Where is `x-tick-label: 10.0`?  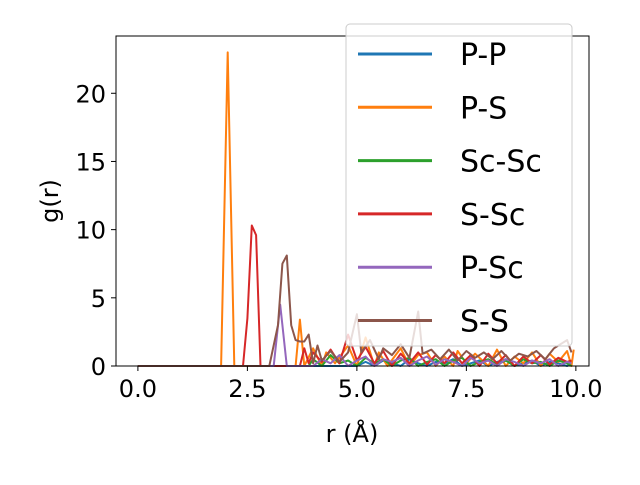 x-tick-label: 10.0 is located at coordinates (575, 389).